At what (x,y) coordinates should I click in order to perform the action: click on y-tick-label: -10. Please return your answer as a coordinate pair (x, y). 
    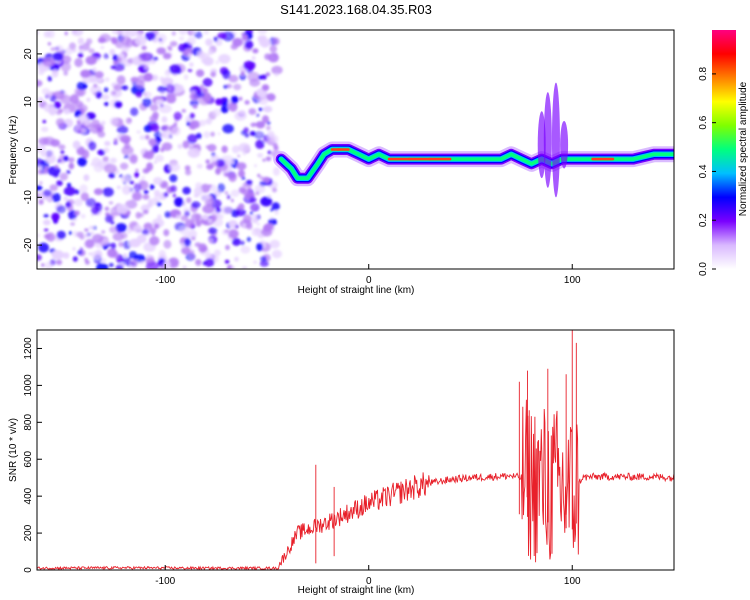
    Looking at the image, I should click on (28, 197).